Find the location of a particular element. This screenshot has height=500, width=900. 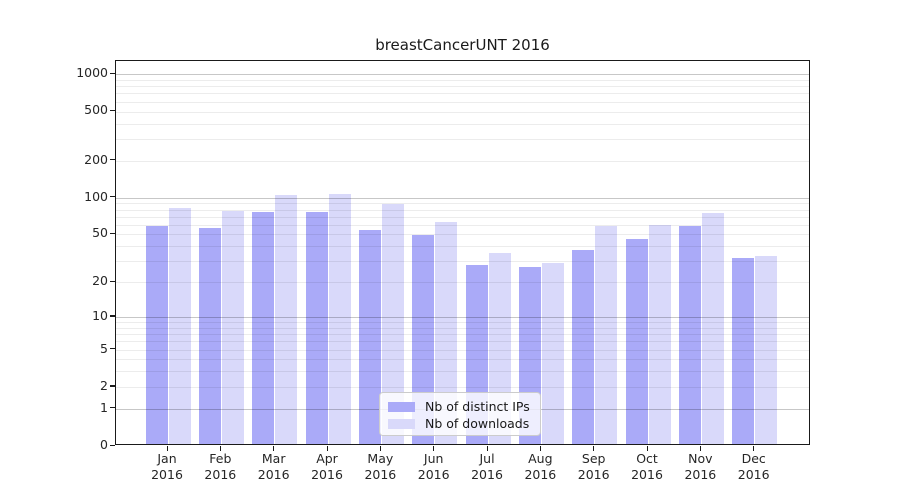

bar-distinct-ips-apr is located at coordinates (316, 327).